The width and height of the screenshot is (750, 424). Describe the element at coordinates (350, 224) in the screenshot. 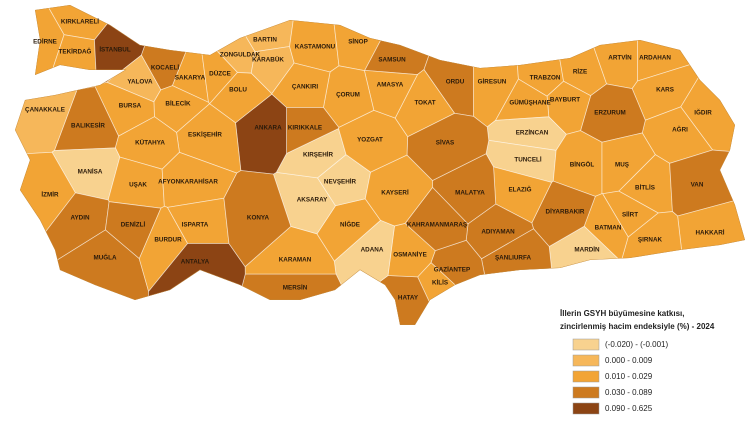

I see `province-label: NİĞDE` at that location.